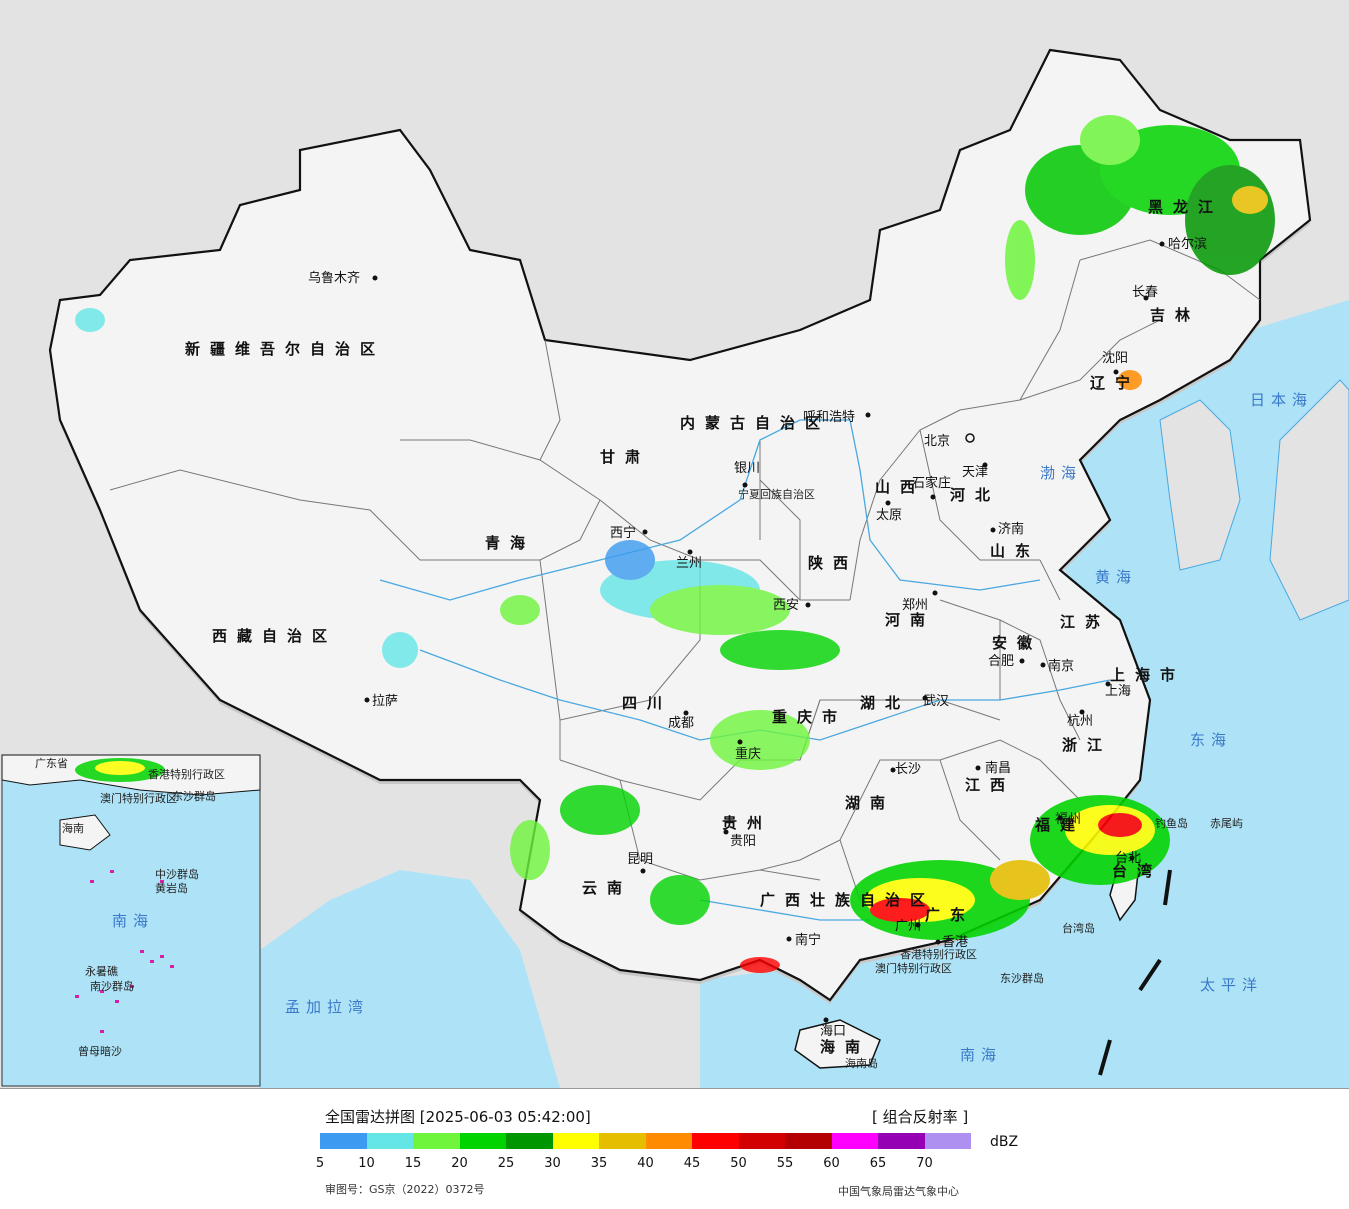 Image resolution: width=1349 pixels, height=1209 pixels. Describe the element at coordinates (274, 636) in the screenshot. I see `label-xizang: 西藏自治区` at that location.